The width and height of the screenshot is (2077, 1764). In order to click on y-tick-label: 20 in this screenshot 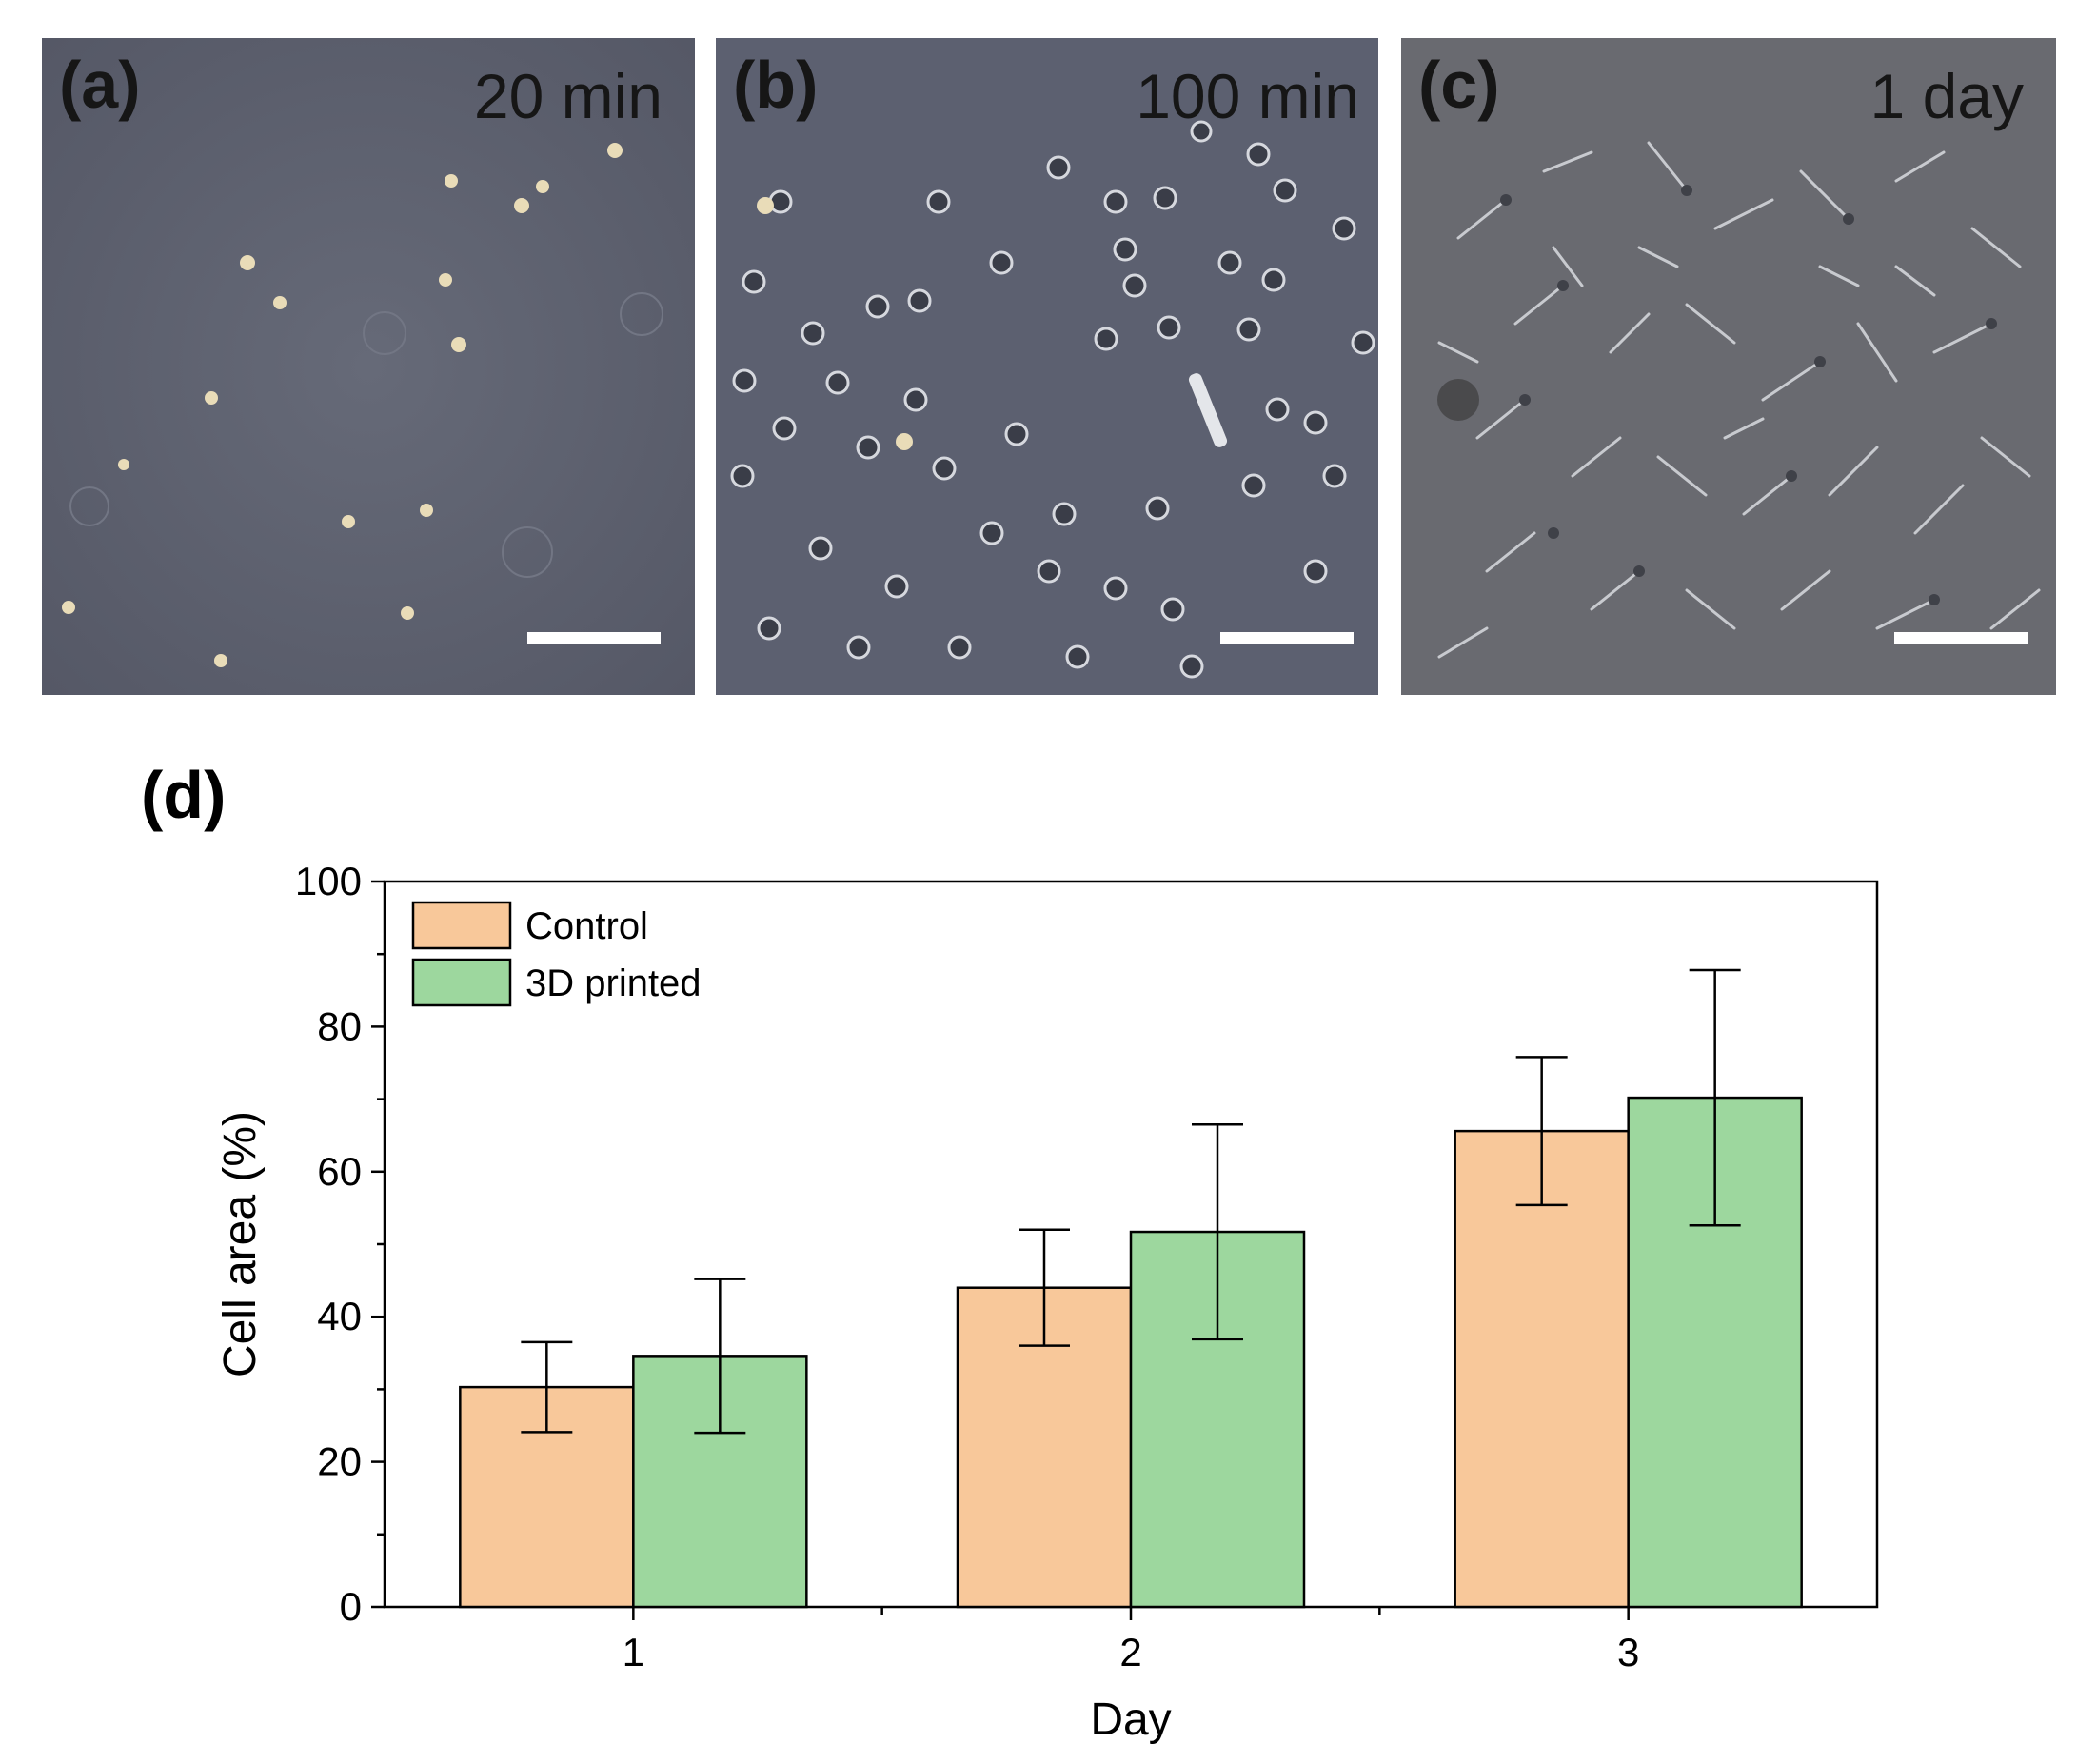, I will do `click(339, 1461)`.